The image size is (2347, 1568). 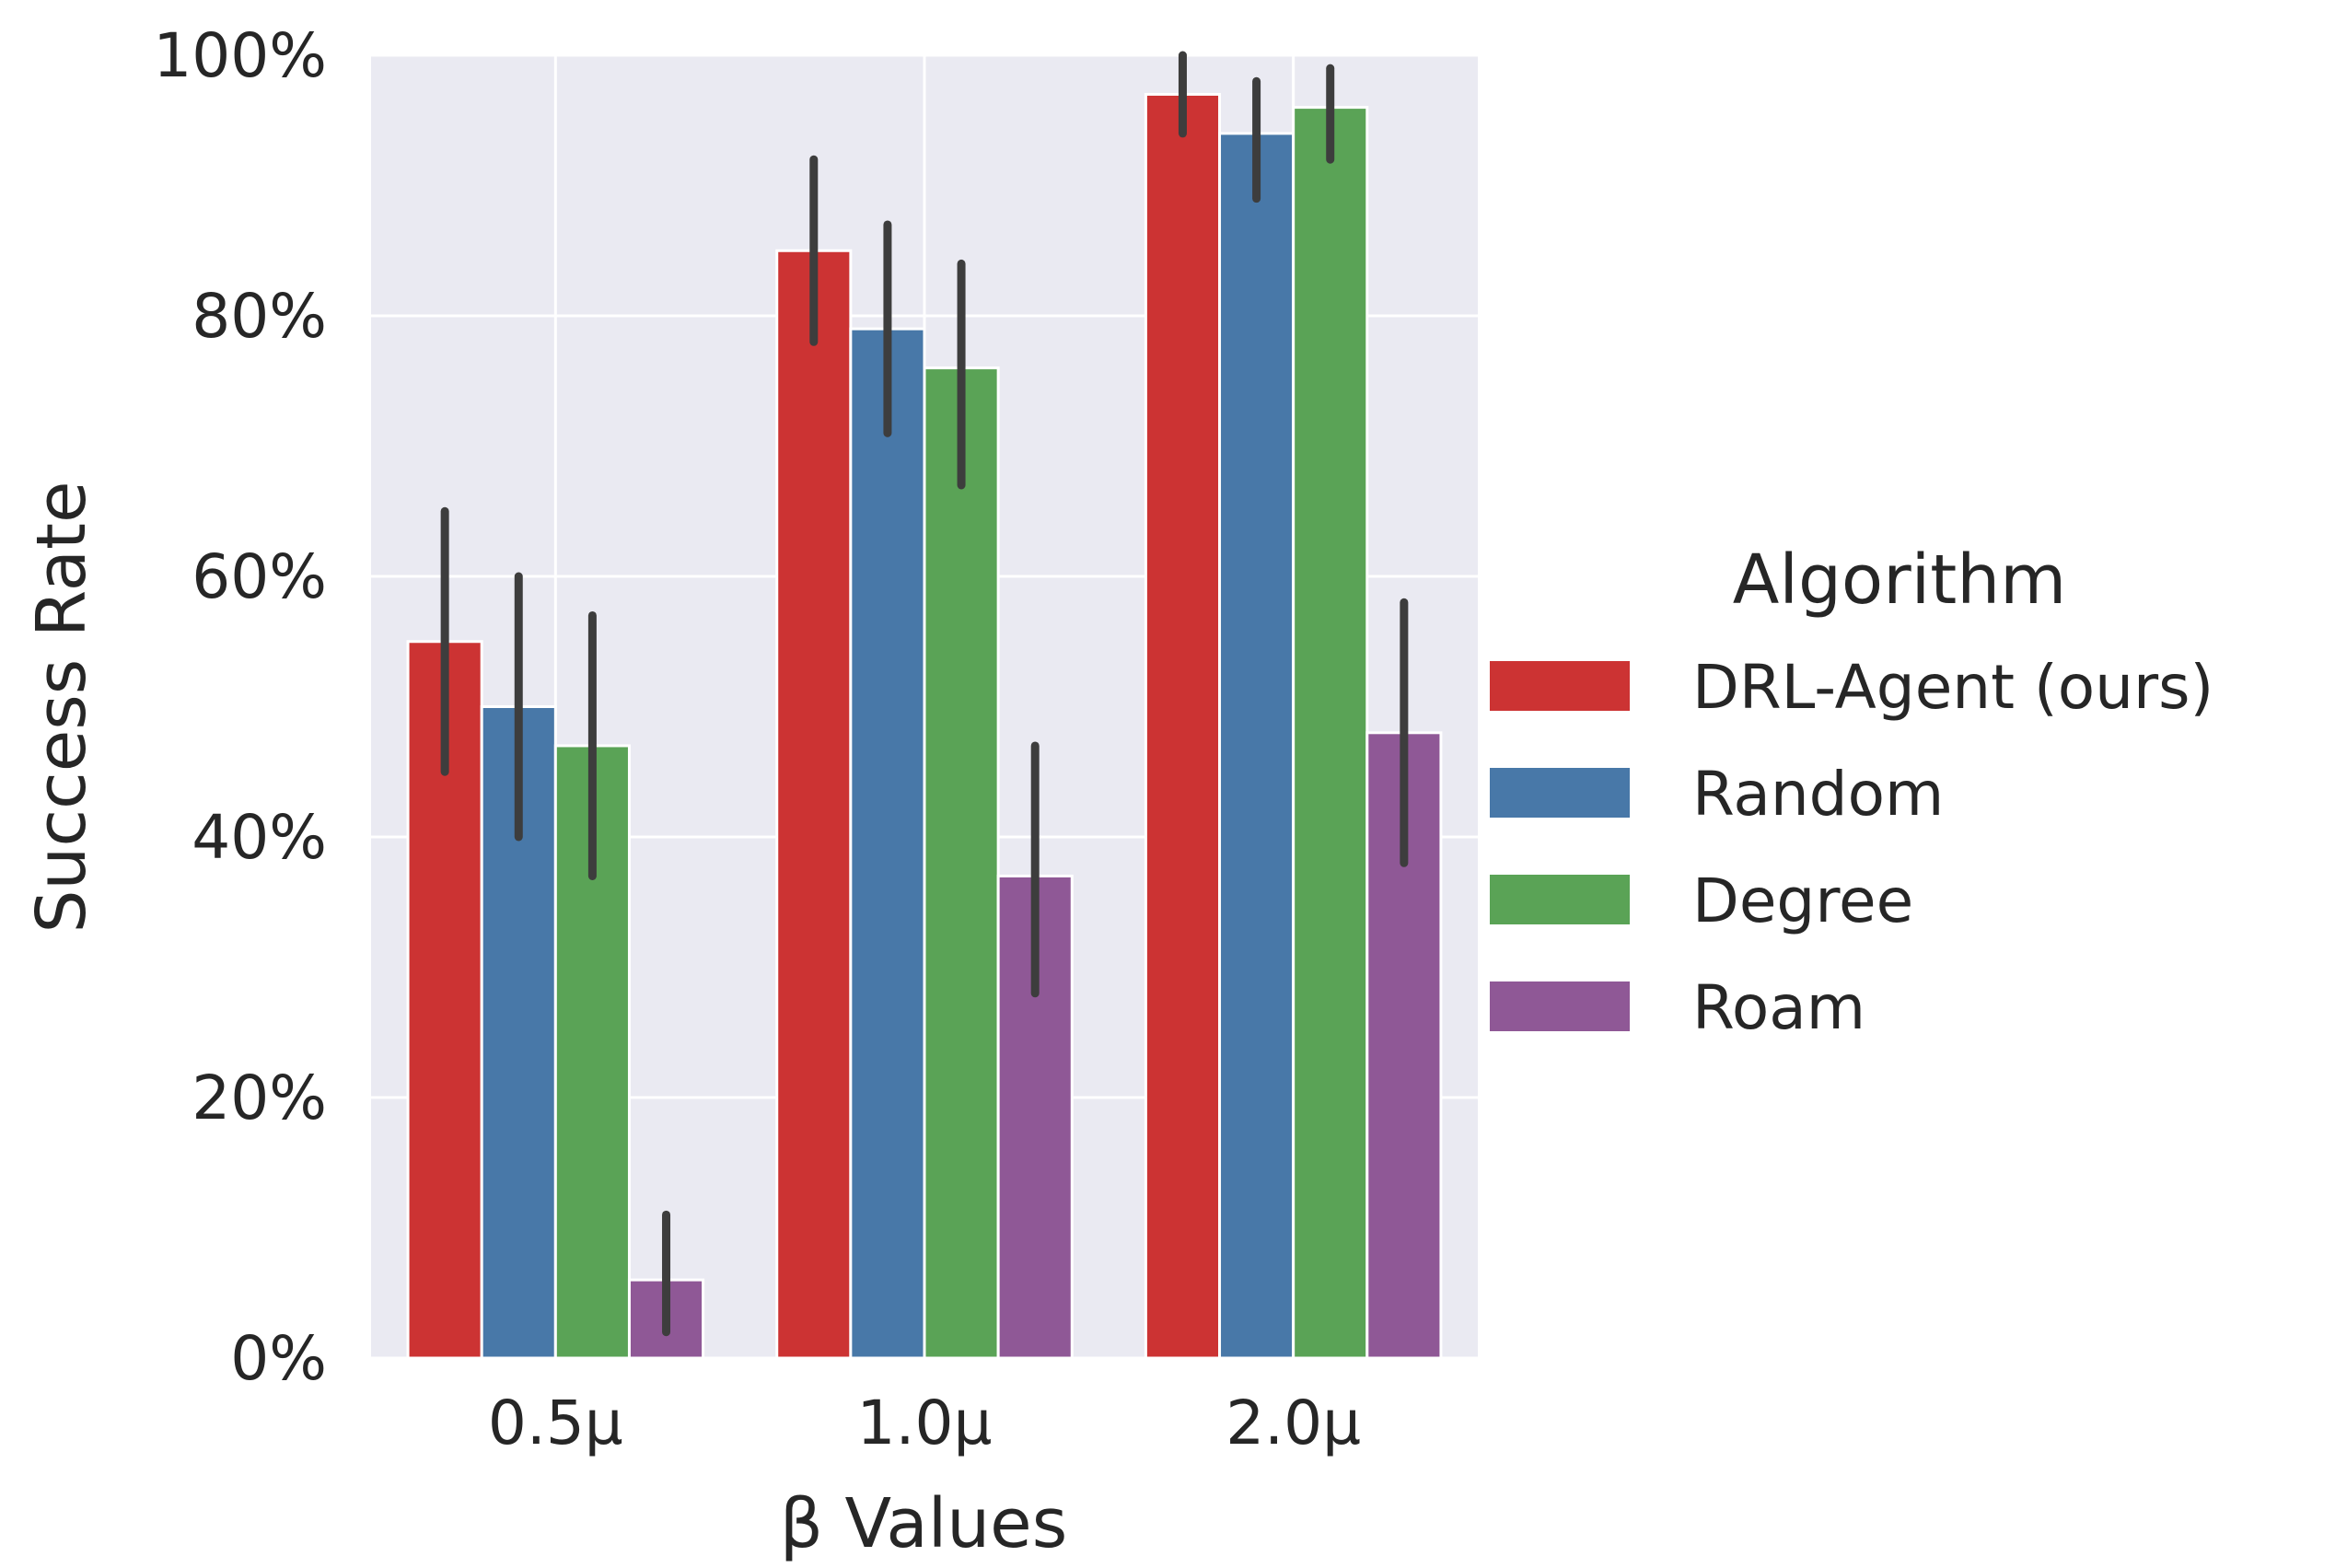 What do you see at coordinates (259, 1098) in the screenshot?
I see `y-tick-label: 20%` at bounding box center [259, 1098].